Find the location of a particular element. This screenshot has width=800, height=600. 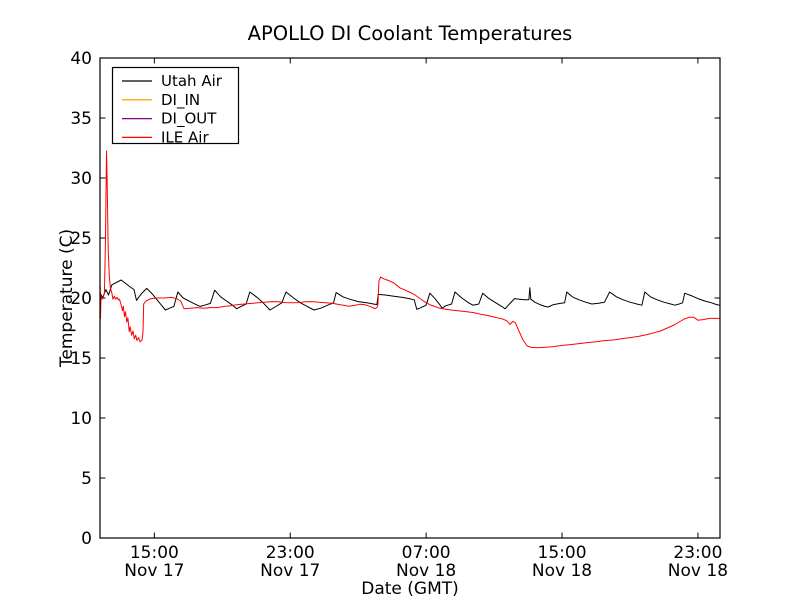

y-tick-label: 30 is located at coordinates (81, 179).